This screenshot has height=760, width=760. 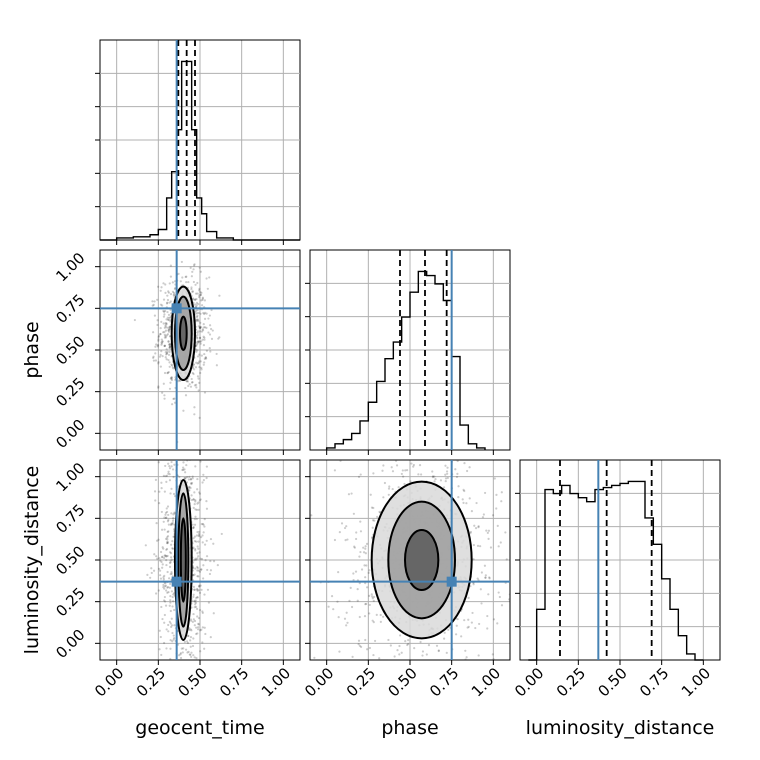 I want to click on density-phase-vs-luminosity_distance, so click(x=410, y=552).